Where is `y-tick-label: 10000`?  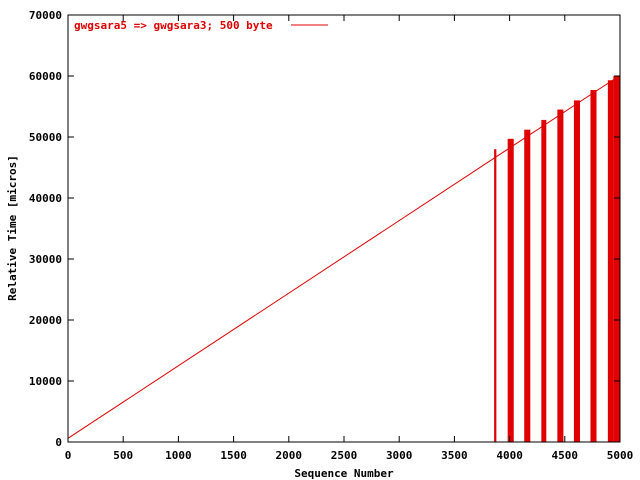 y-tick-label: 10000 is located at coordinates (45, 381).